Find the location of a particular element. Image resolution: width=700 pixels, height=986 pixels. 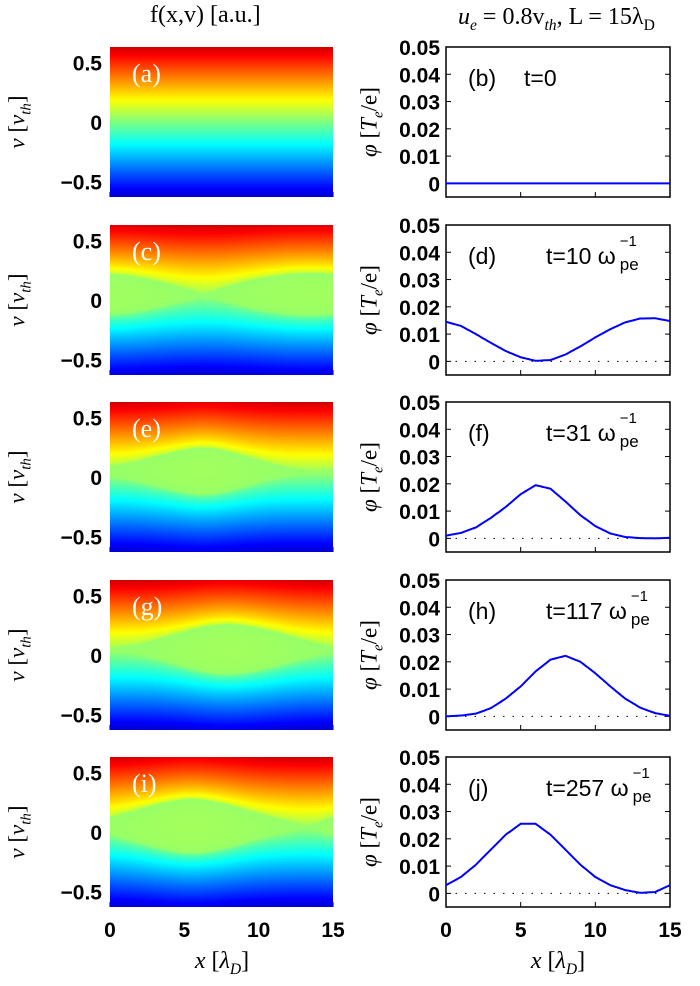

time-label-j: t=257 ω −1 pe is located at coordinates (599, 785).